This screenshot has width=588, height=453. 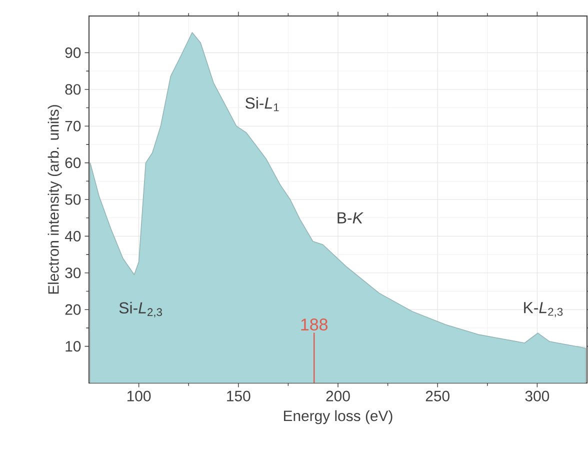 I want to click on x-axis-title: Energy loss (eV), so click(x=338, y=417).